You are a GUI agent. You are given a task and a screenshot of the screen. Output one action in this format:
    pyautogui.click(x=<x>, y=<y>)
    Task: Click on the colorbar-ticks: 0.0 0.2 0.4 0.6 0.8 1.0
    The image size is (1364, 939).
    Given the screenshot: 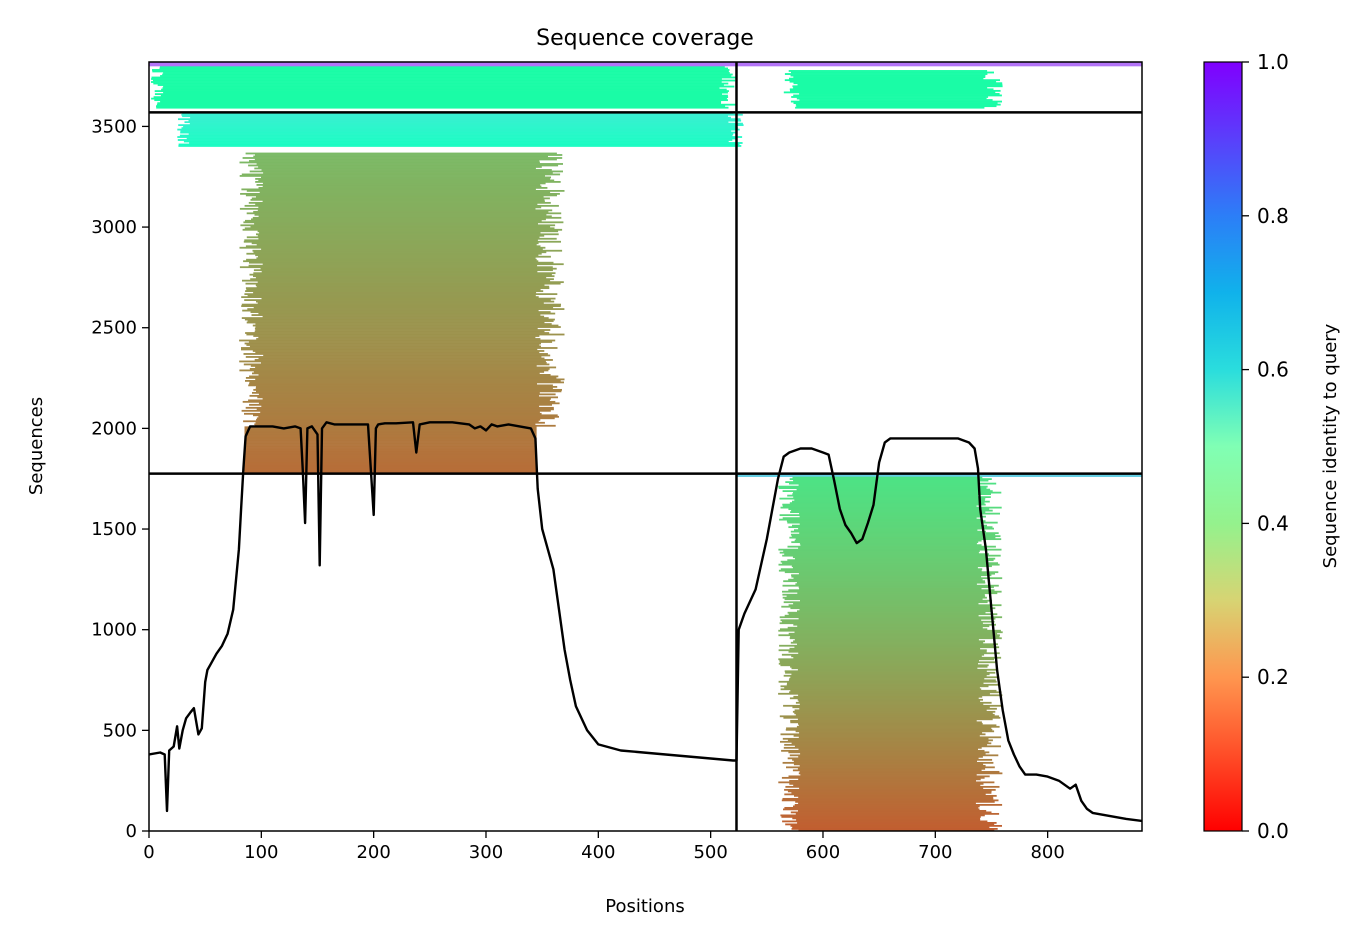 What is the action you would take?
    pyautogui.click(x=1265, y=446)
    